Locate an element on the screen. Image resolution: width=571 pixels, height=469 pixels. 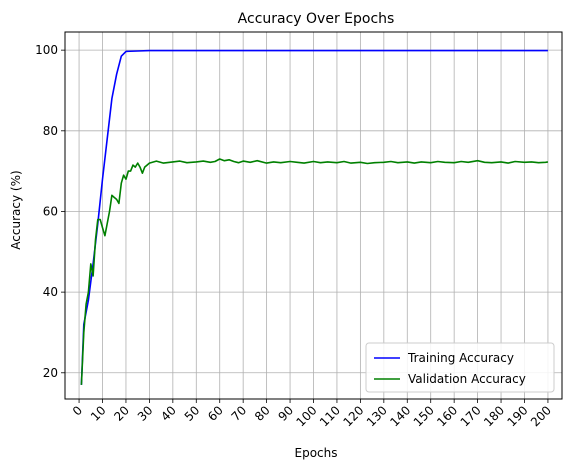
x-tick-label: 190 is located at coordinates (518, 416).